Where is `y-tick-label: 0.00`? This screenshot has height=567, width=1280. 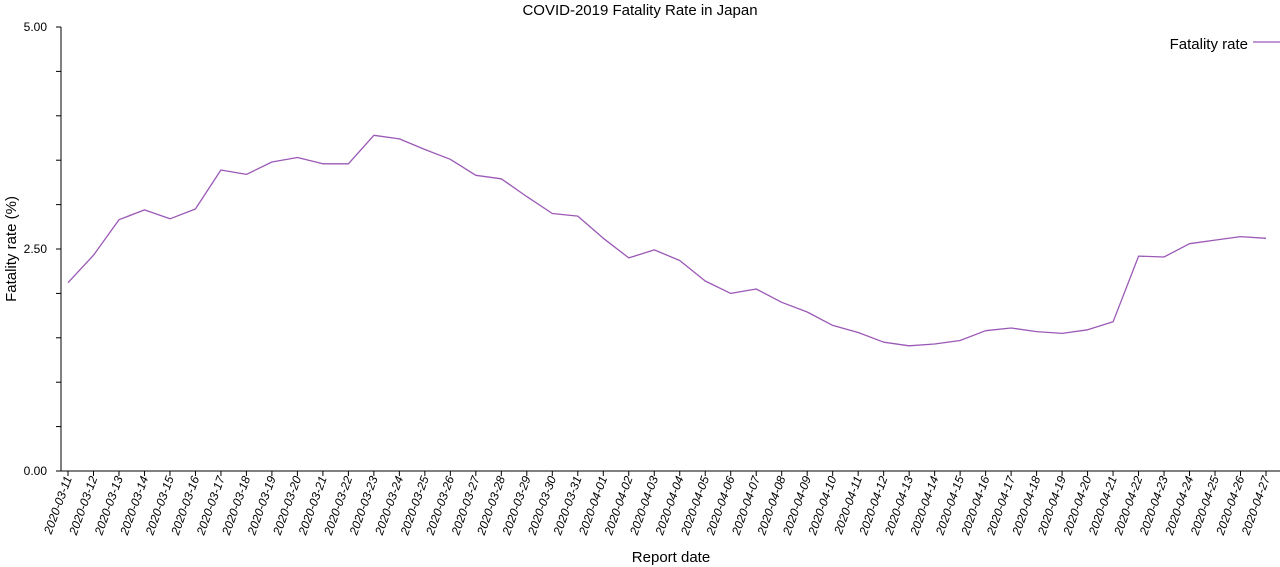 y-tick-label: 0.00 is located at coordinates (36, 471).